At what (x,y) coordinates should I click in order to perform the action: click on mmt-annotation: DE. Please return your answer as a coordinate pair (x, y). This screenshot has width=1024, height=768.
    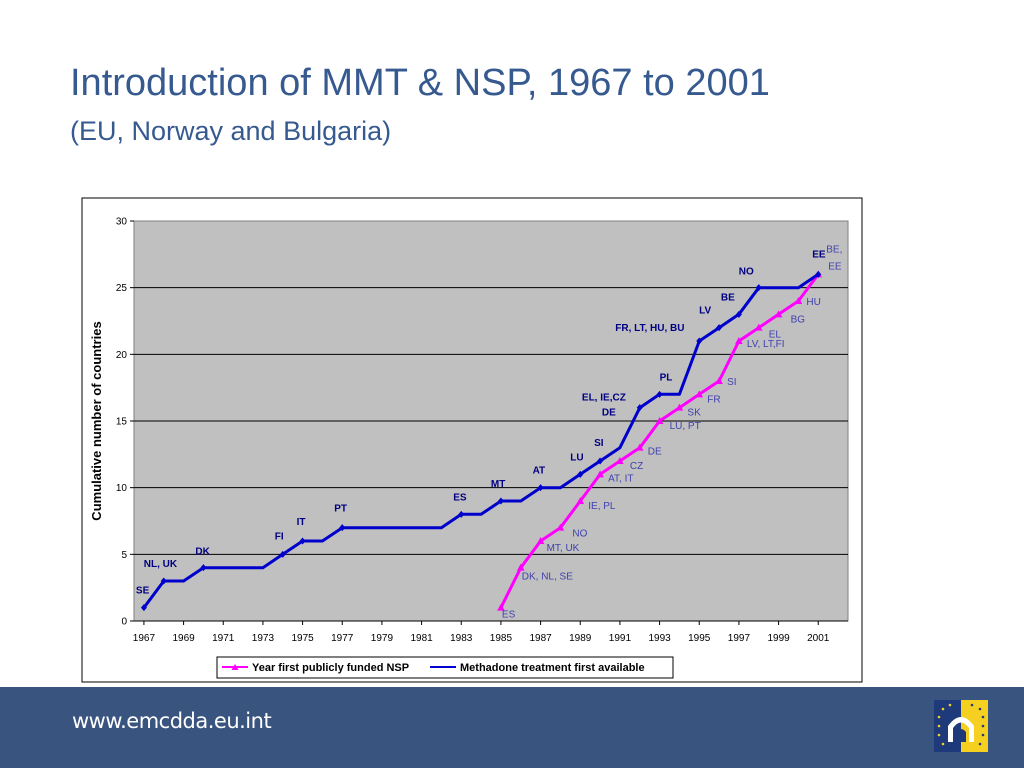
    Looking at the image, I should click on (609, 413).